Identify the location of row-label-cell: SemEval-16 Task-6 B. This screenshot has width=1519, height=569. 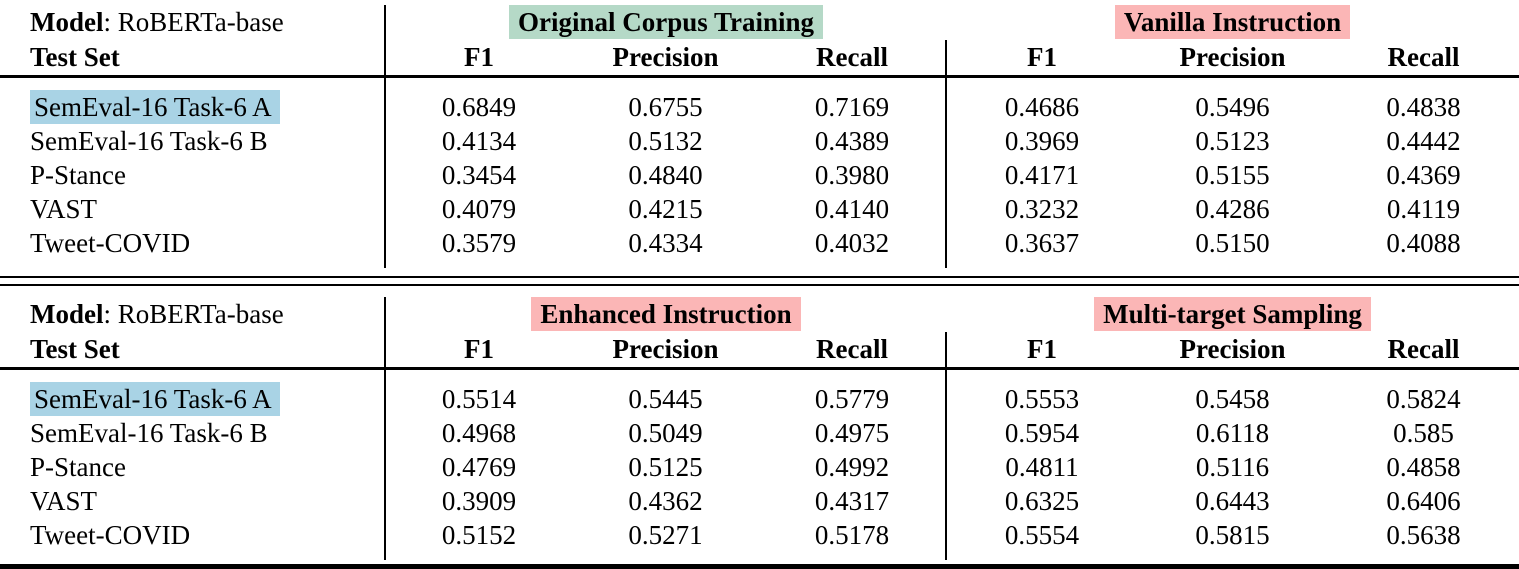
(193, 433).